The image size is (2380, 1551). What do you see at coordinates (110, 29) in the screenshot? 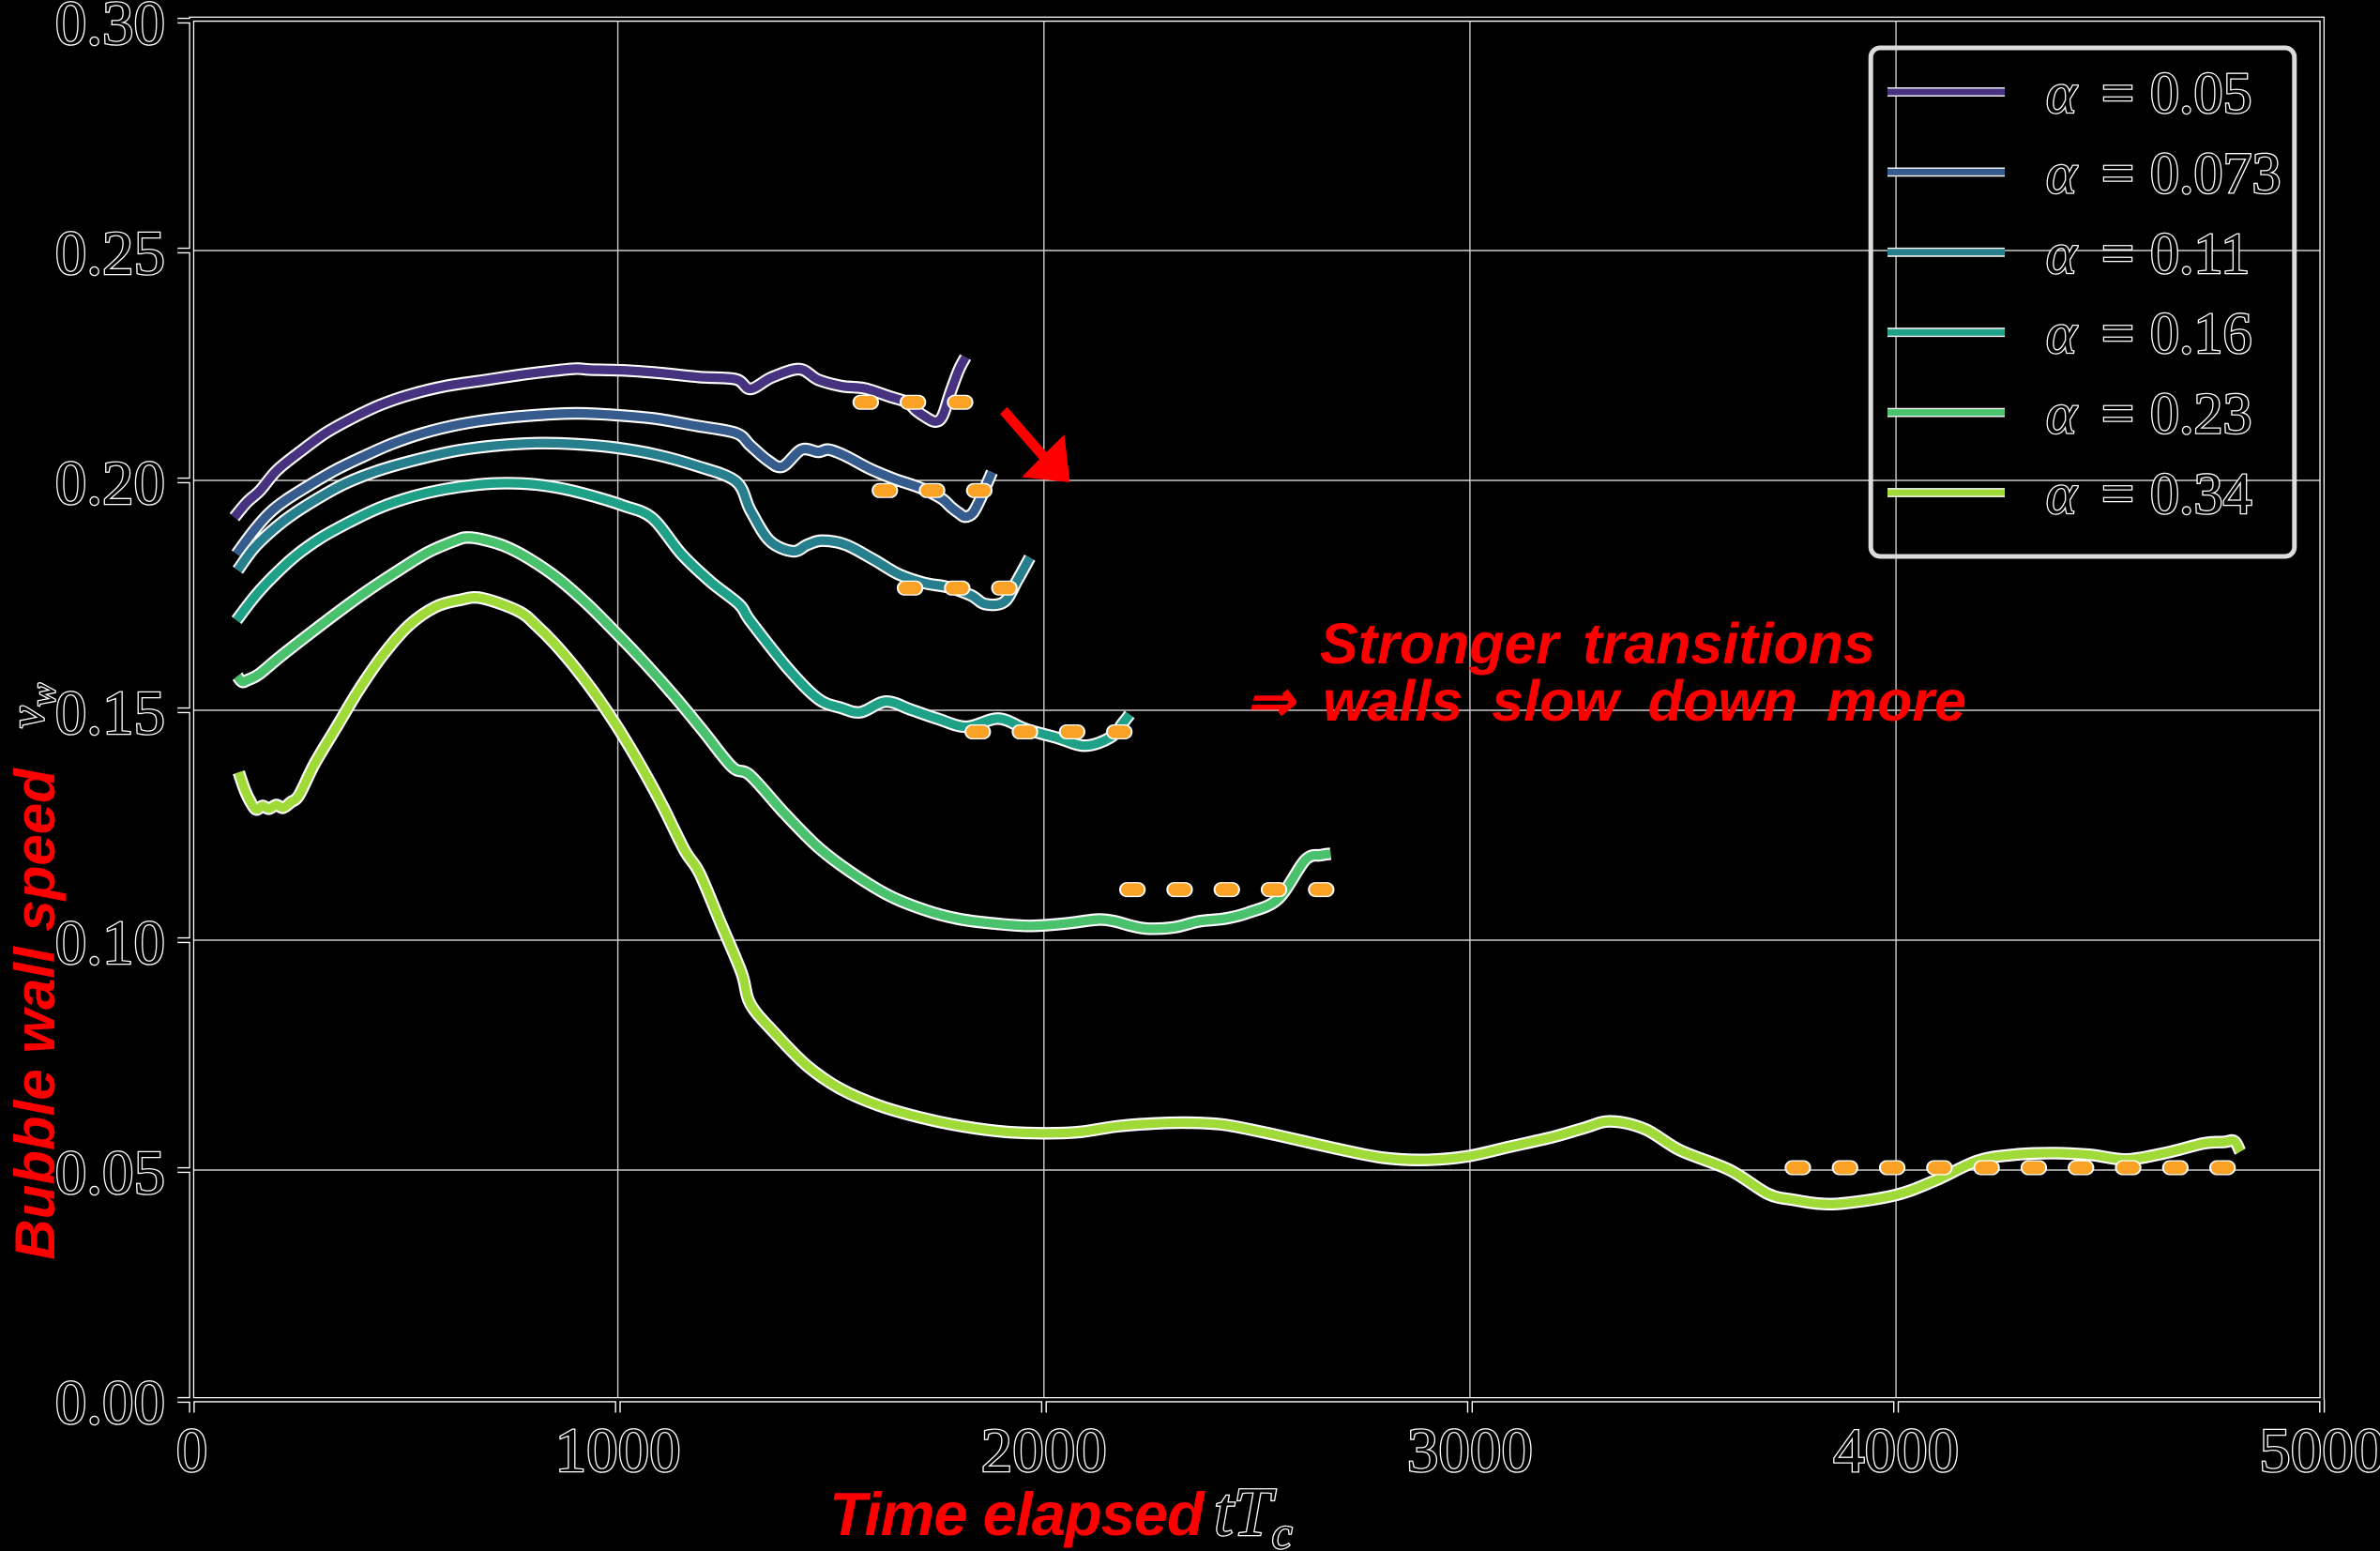
I see `svg-text: 0.30` at bounding box center [110, 29].